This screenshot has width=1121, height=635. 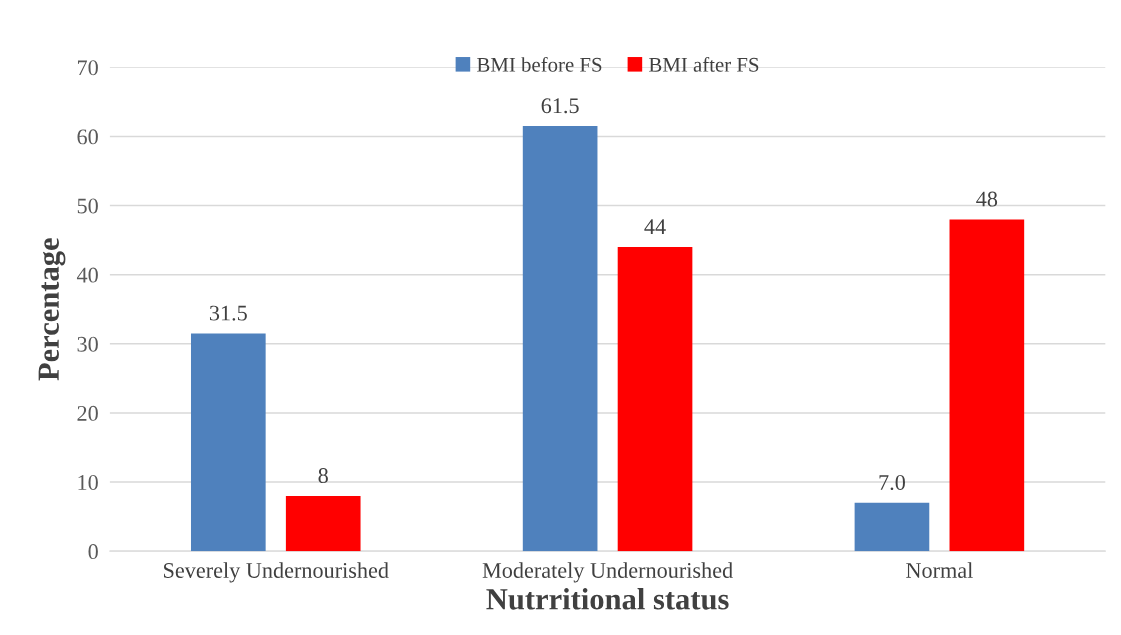 What do you see at coordinates (607, 572) in the screenshot?
I see `x-tick-label: Moderately Undernourished` at bounding box center [607, 572].